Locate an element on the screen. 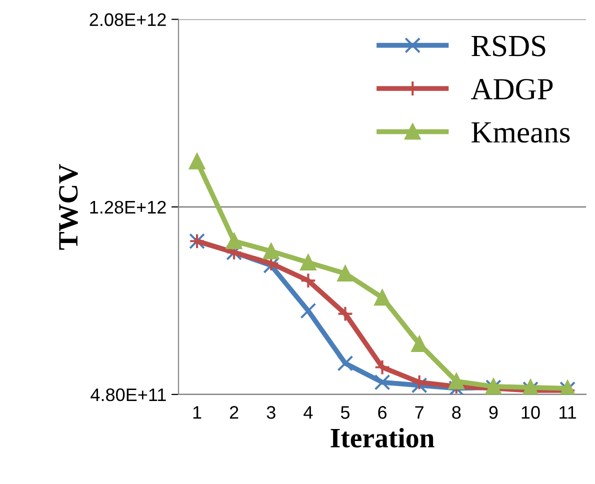  x-axis-title: Iteration is located at coordinates (382, 438).